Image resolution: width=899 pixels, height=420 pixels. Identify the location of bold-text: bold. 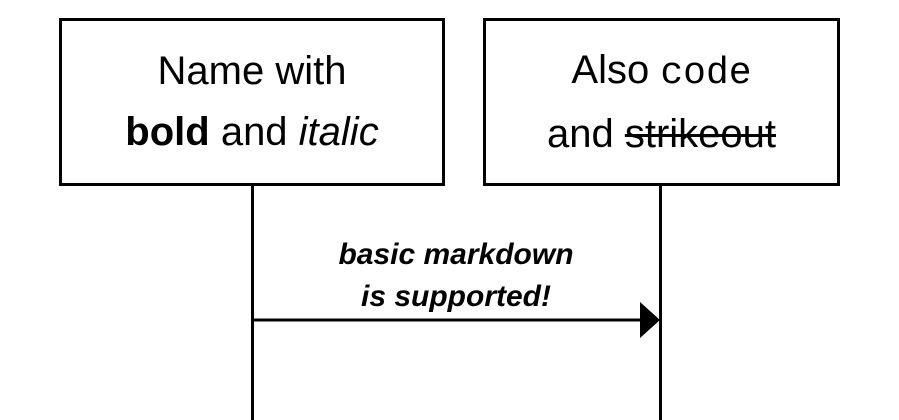
(167, 132).